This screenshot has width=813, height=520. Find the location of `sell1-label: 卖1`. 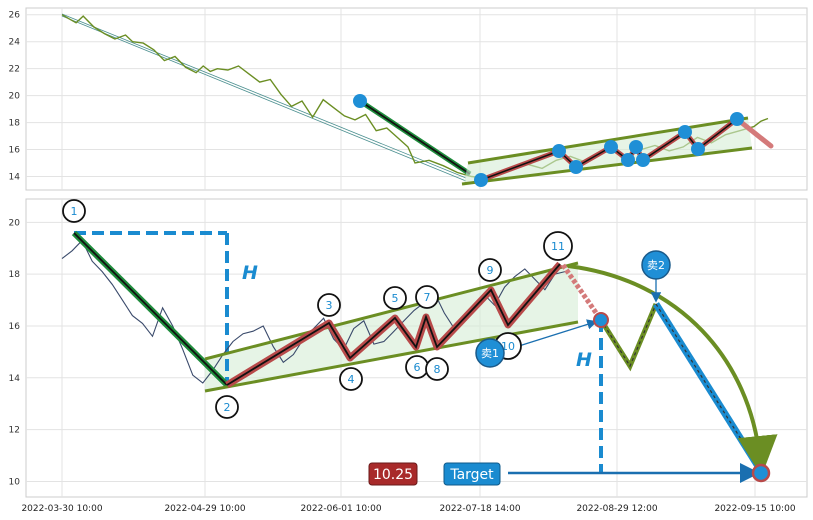

sell1-label: 卖1 is located at coordinates (490, 353).